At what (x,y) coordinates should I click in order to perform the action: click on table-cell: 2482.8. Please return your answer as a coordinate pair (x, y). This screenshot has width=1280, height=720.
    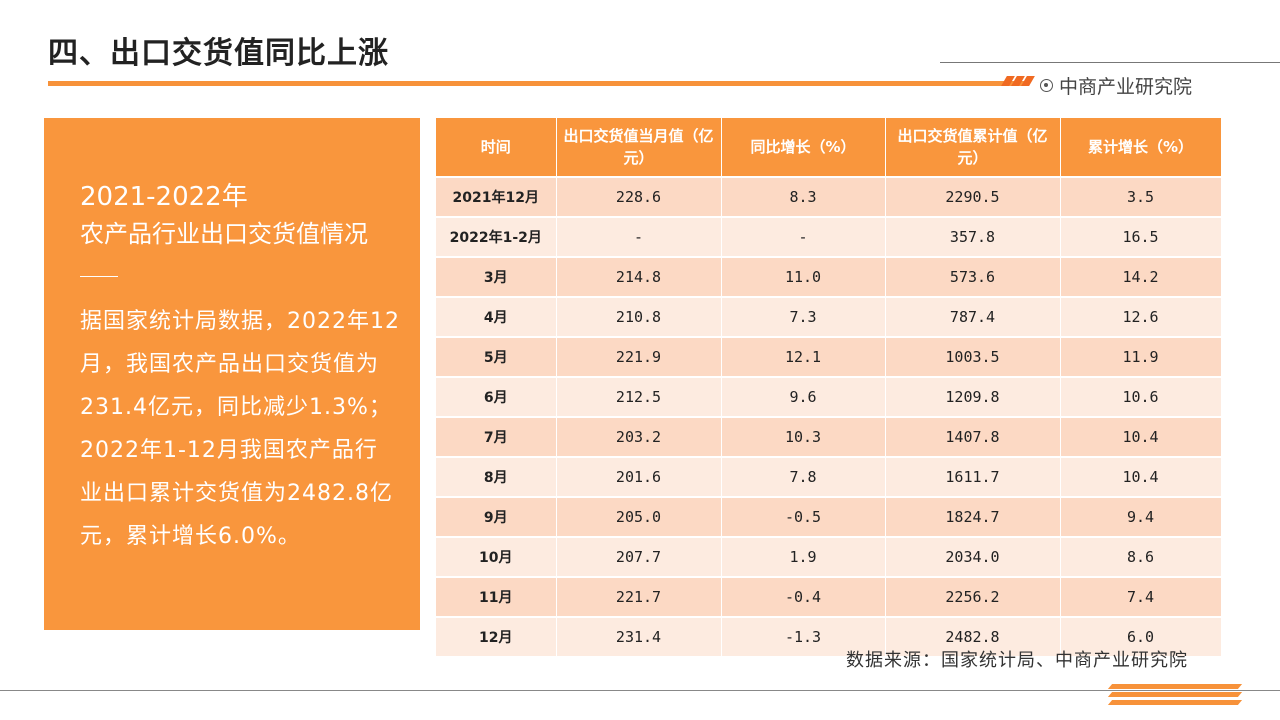
    Looking at the image, I should click on (973, 636).